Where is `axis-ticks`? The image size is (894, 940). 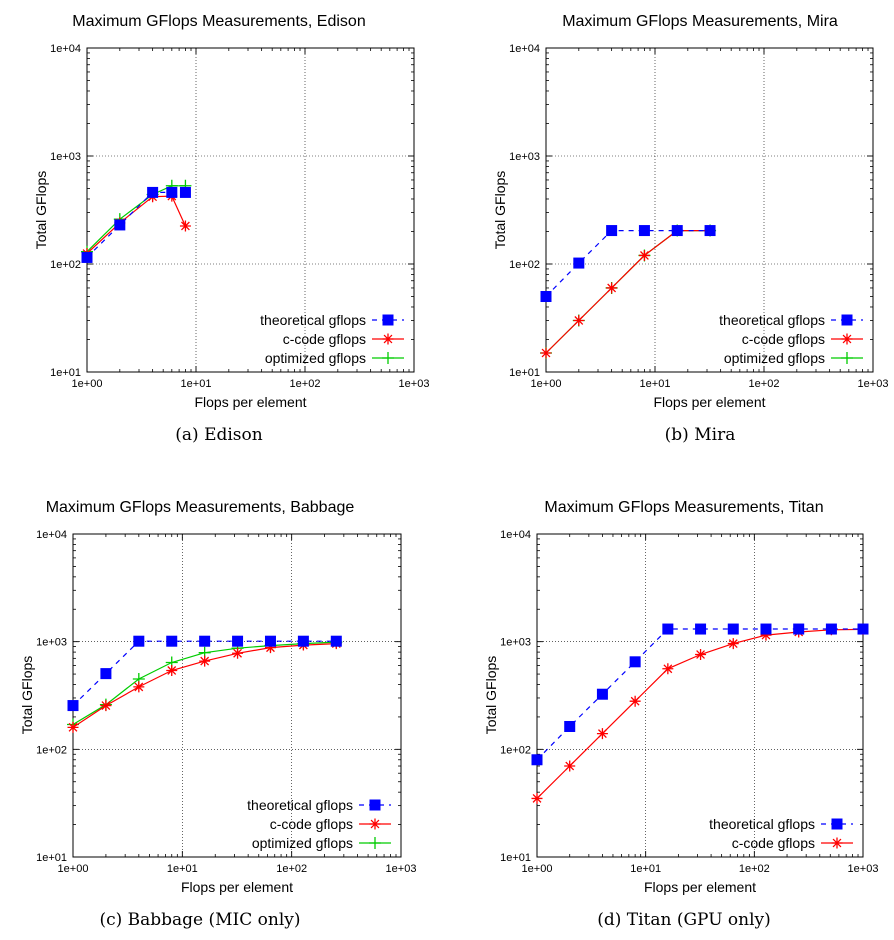 axis-ticks is located at coordinates (700, 695).